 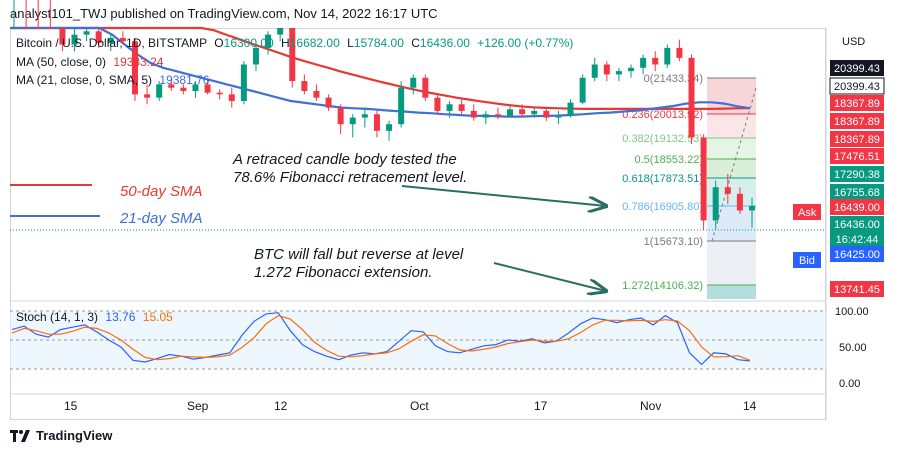 I want to click on stoch-k-value: 13.76, so click(x=120, y=317).